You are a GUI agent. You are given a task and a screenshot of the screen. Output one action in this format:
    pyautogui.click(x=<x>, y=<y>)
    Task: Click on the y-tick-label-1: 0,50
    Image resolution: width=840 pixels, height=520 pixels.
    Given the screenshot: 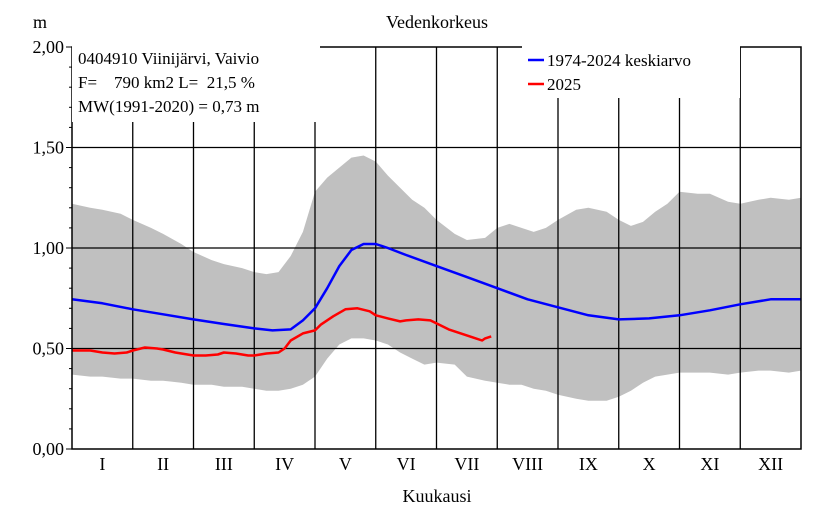 What is the action you would take?
    pyautogui.click(x=49, y=349)
    